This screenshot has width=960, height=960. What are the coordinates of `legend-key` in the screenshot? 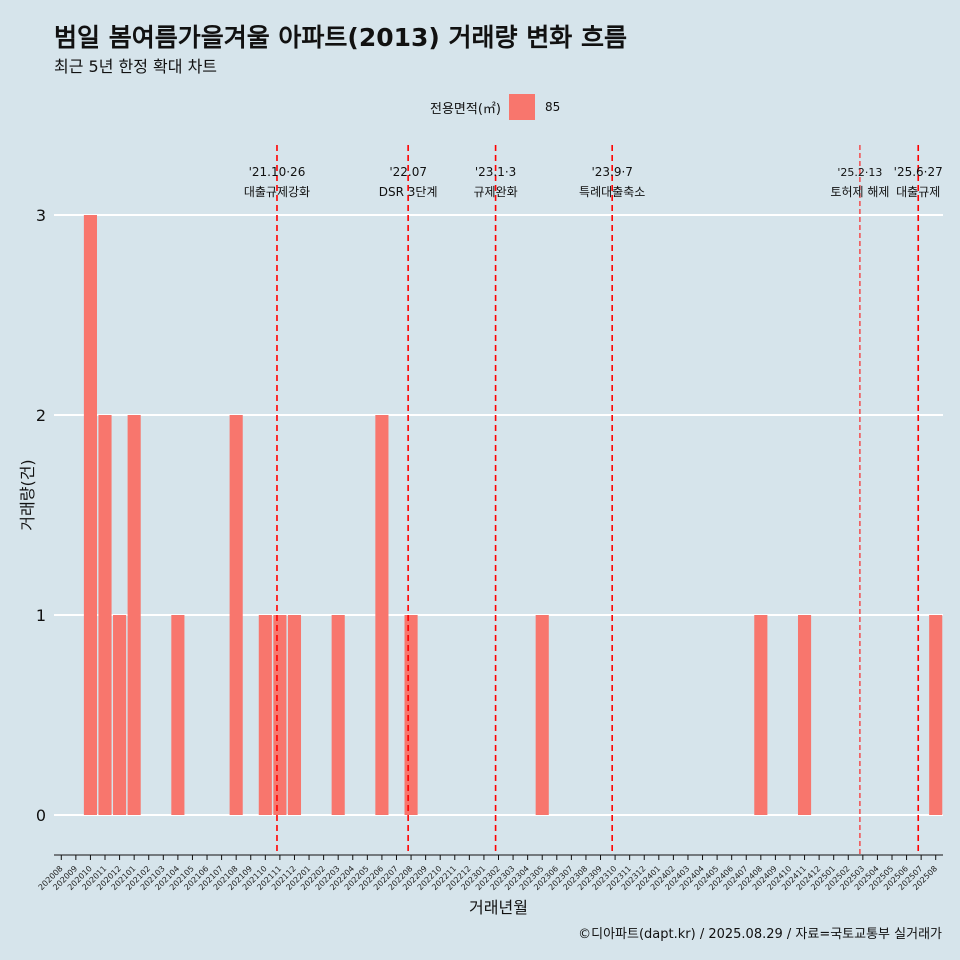 It's located at (521, 107).